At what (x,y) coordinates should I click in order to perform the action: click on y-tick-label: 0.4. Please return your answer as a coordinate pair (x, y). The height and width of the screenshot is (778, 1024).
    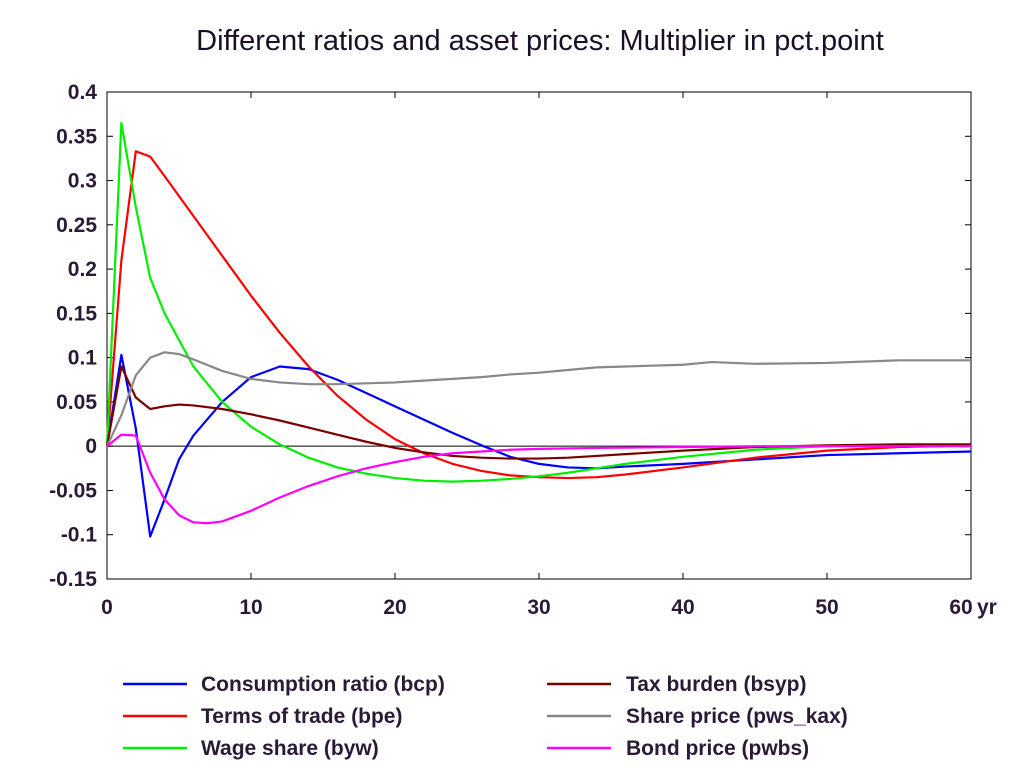
    Looking at the image, I should click on (83, 92).